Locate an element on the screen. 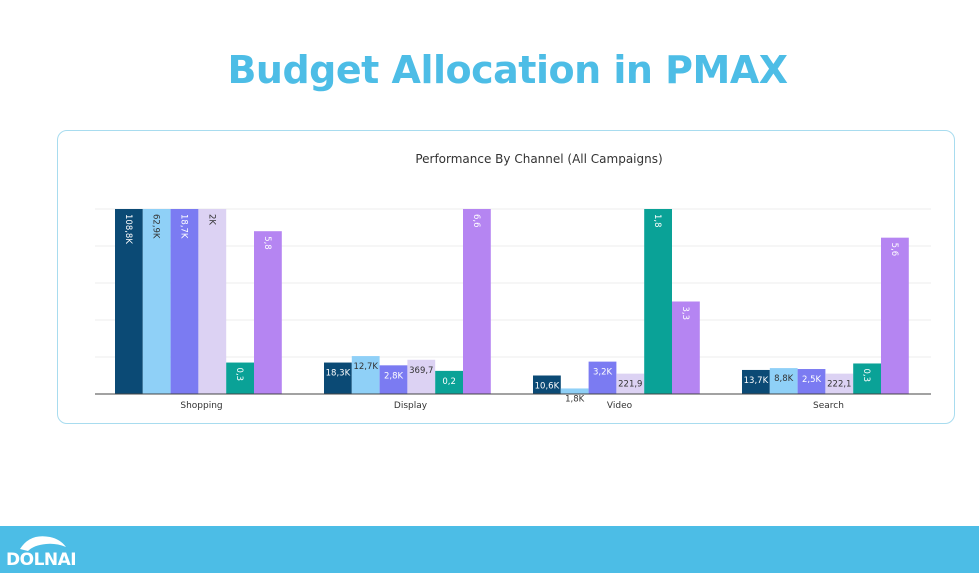  bar-label: 221,9 is located at coordinates (630, 385).